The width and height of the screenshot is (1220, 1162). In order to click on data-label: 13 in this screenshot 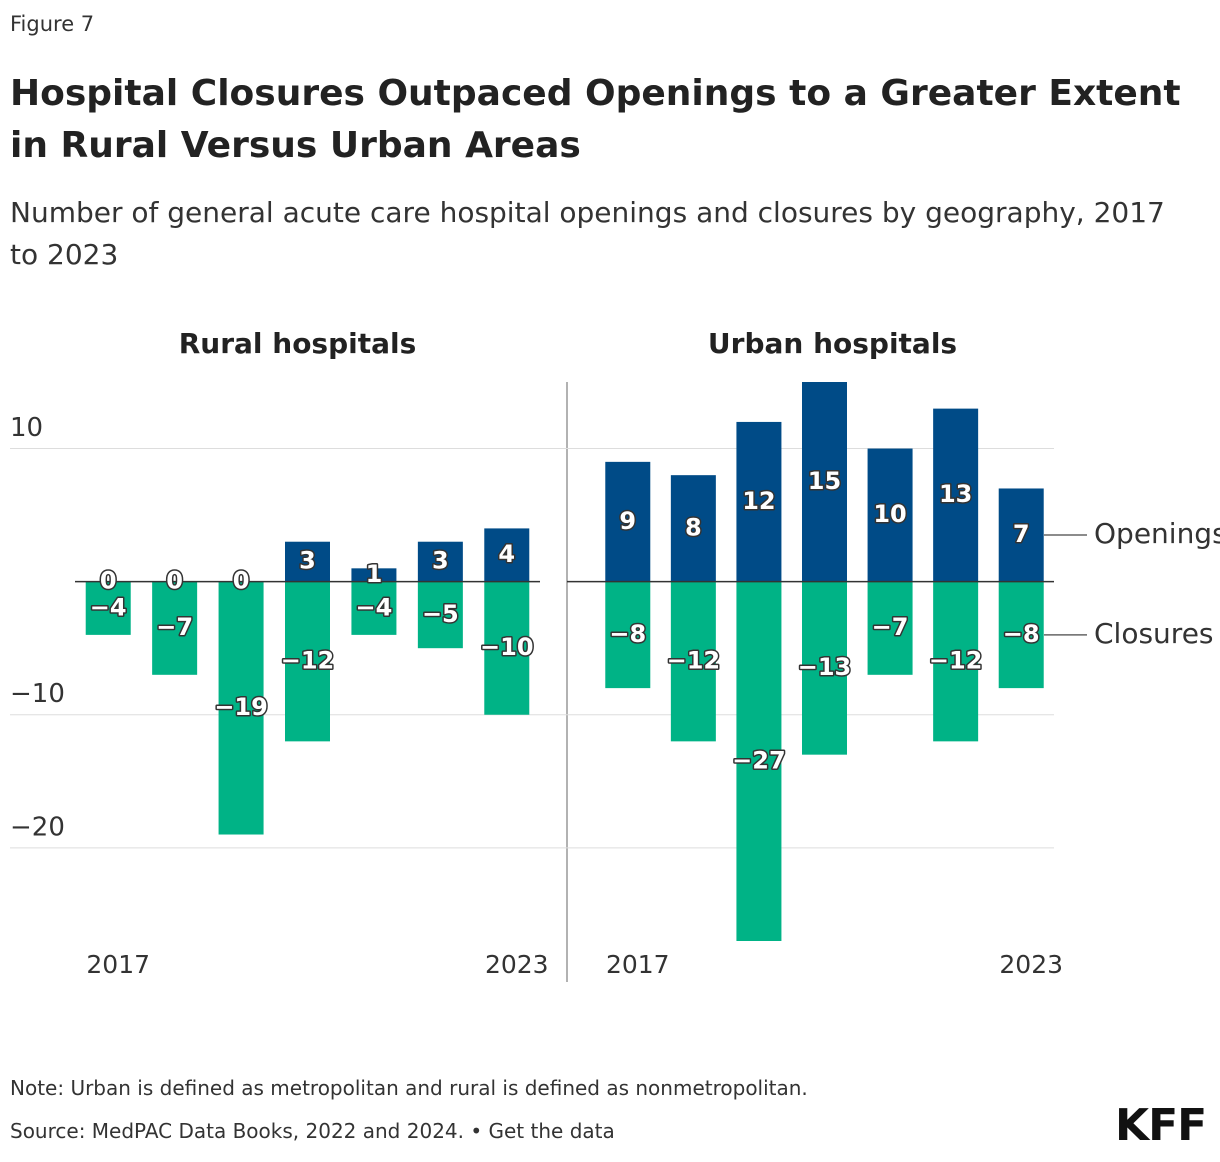, I will do `click(955, 494)`.